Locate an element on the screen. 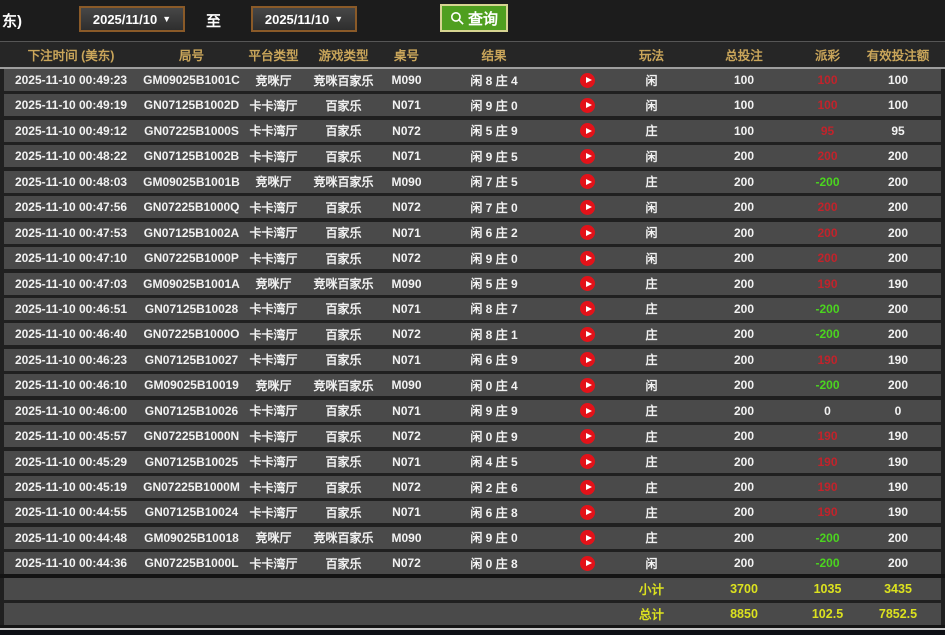 This screenshot has width=945, height=635. query-button: 查询 is located at coordinates (474, 18).